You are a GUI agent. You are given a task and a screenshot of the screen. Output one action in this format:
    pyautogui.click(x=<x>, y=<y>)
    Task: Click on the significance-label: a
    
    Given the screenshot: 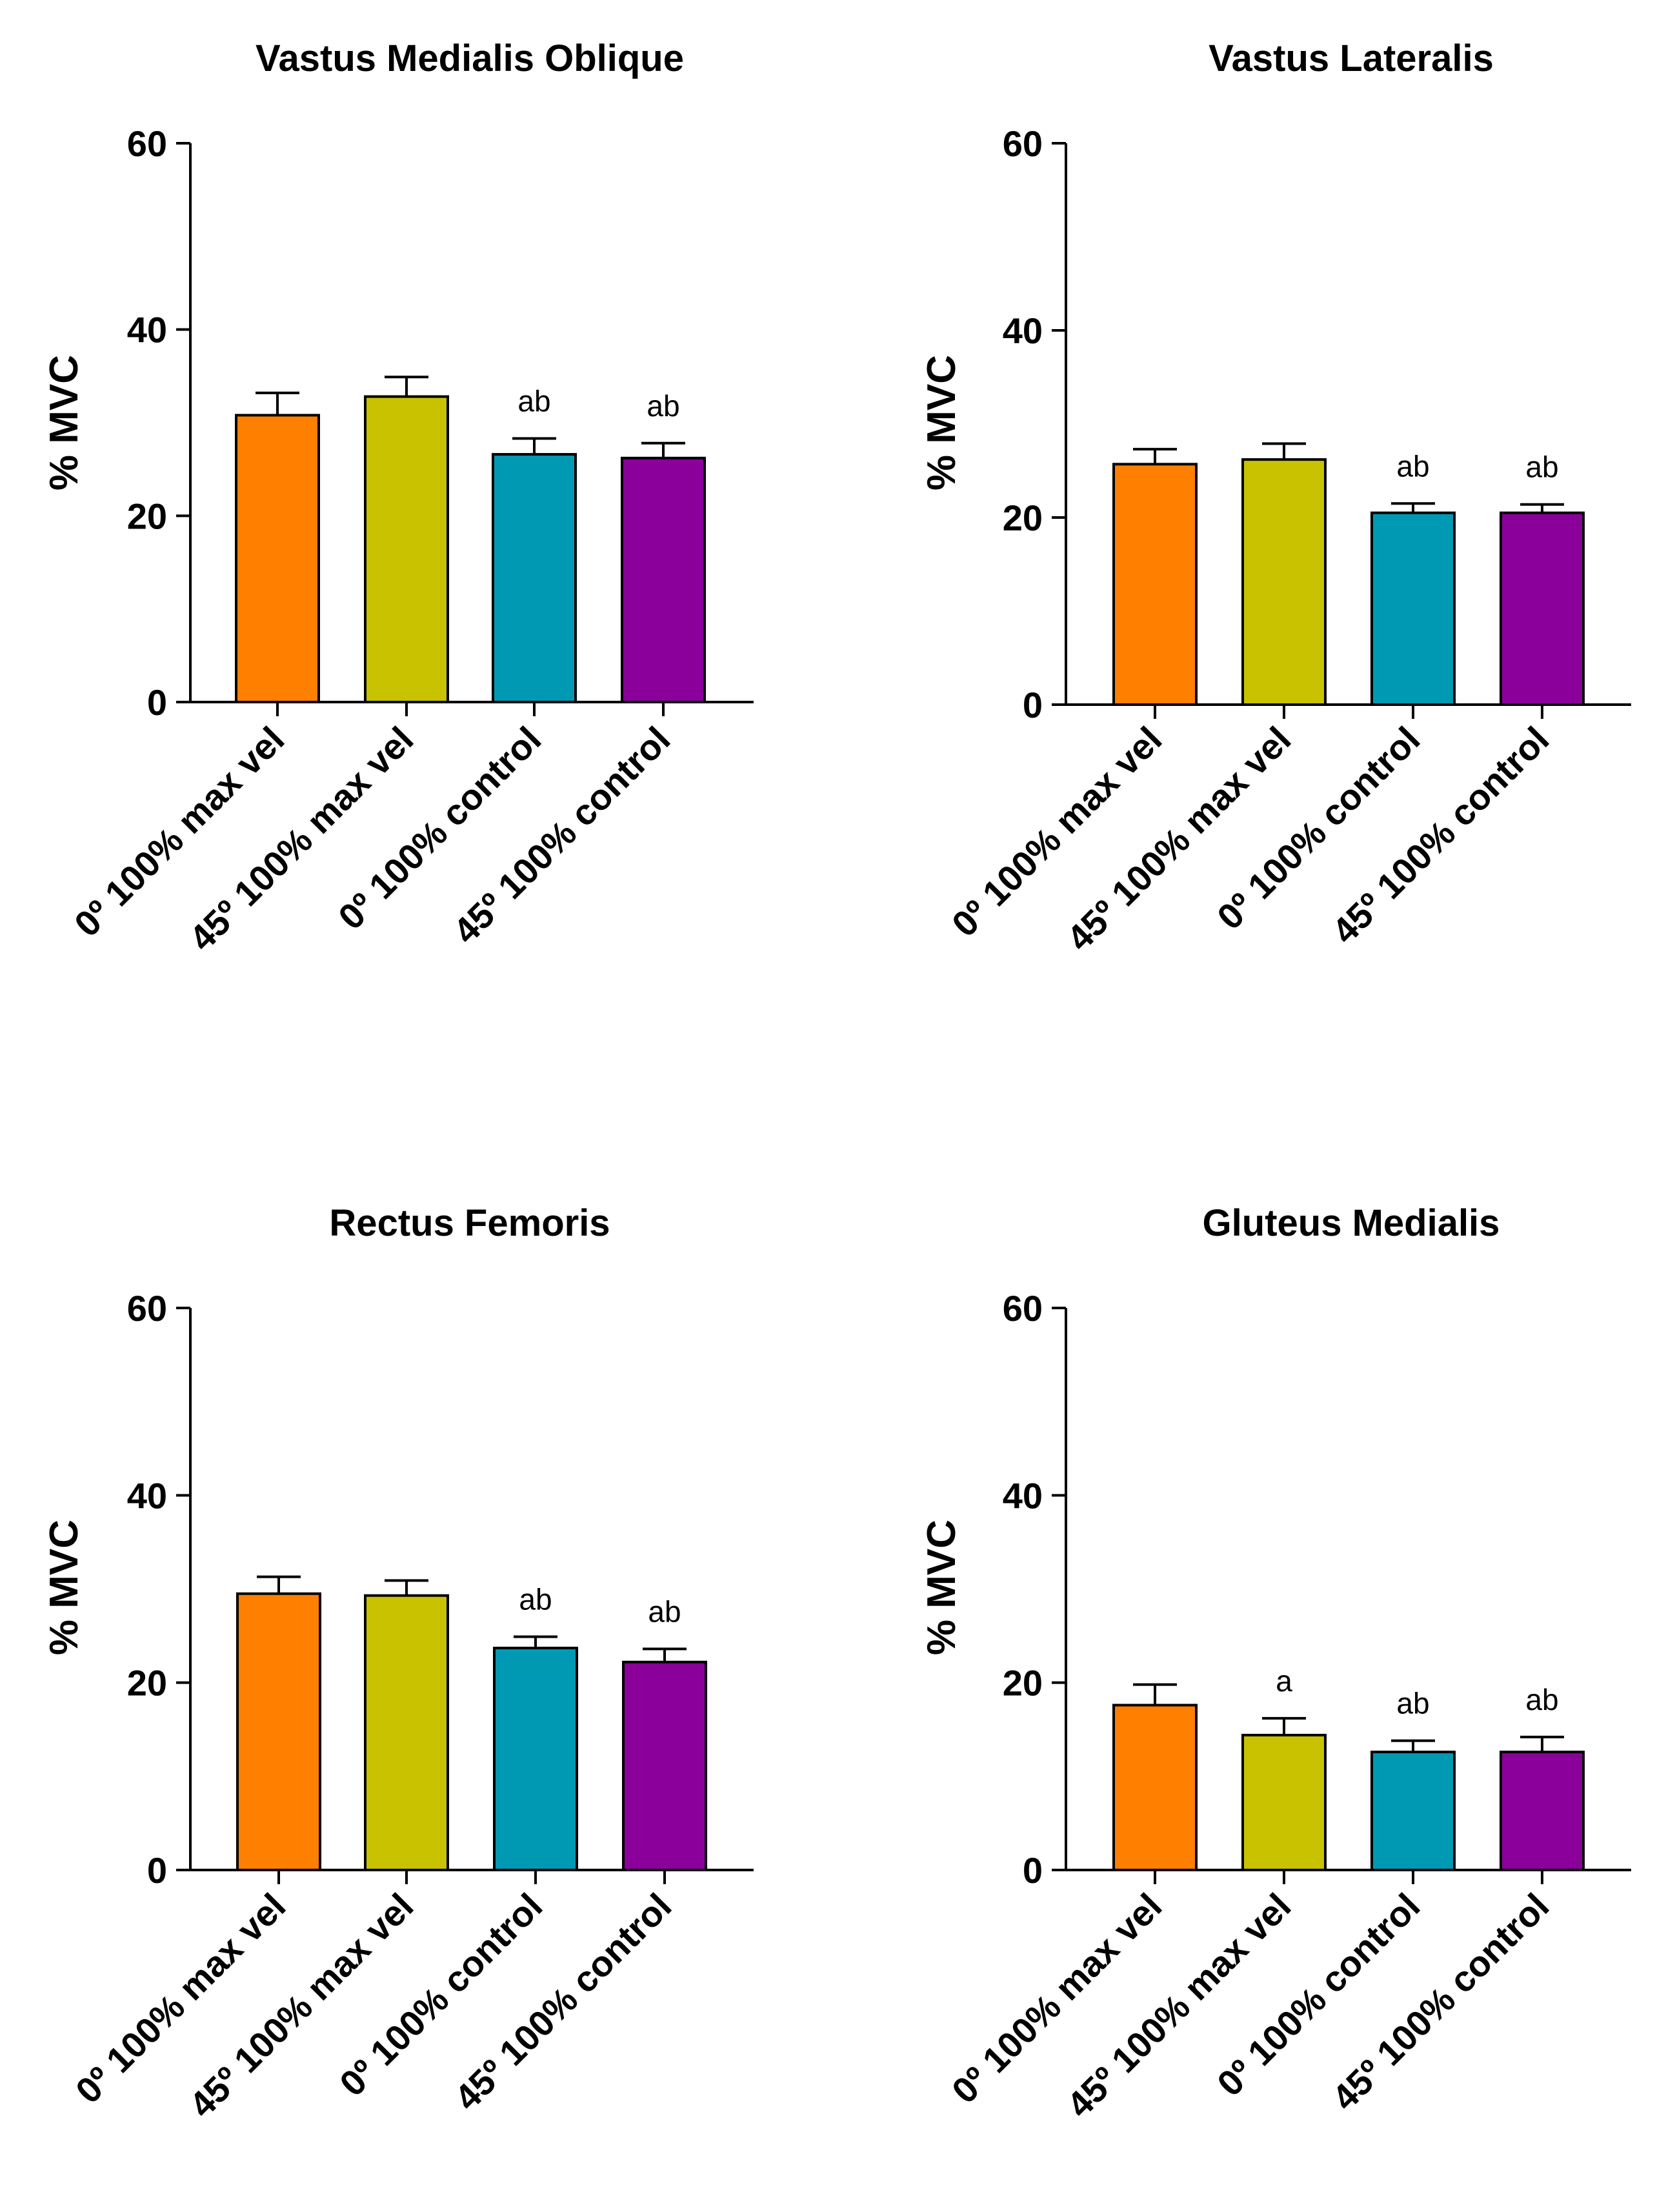 What is the action you would take?
    pyautogui.click(x=1284, y=1681)
    